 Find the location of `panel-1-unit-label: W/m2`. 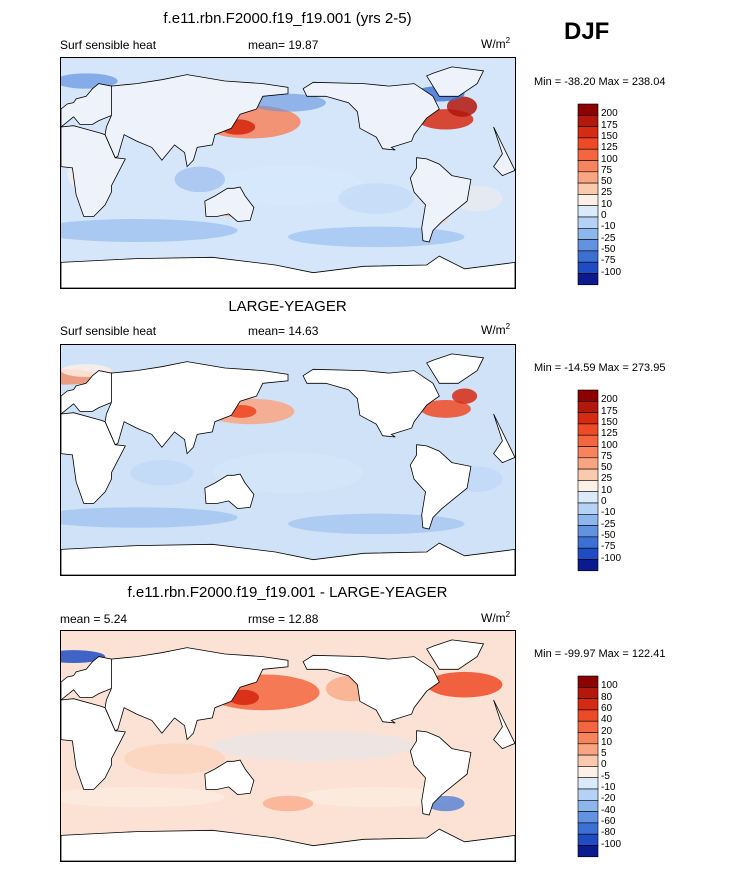

panel-1-unit-label: W/m2 is located at coordinates (496, 43).